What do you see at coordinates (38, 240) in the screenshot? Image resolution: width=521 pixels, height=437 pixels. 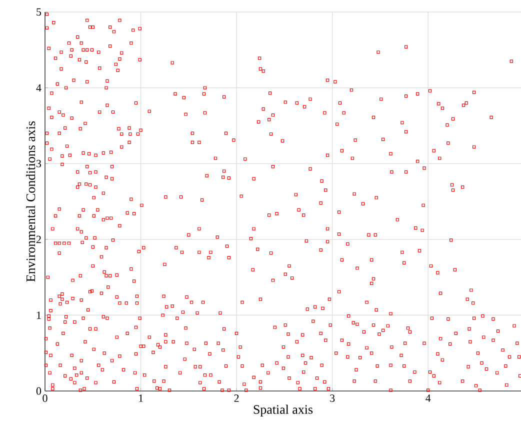 I see `y-tick-label: 2` at bounding box center [38, 240].